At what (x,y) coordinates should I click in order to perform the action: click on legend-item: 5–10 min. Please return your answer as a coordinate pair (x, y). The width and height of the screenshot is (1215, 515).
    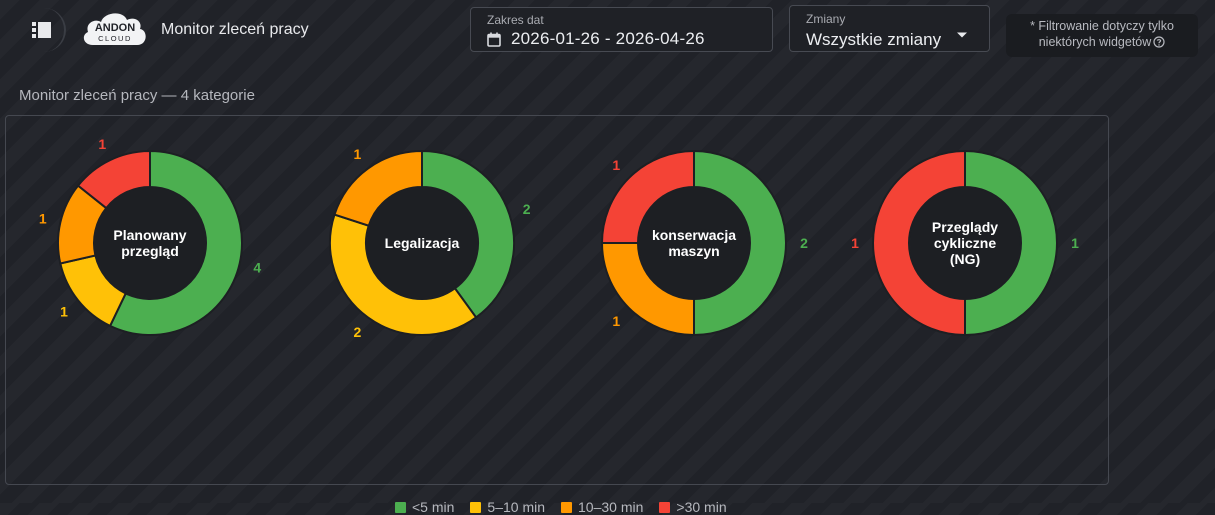
    Looking at the image, I should click on (507, 507).